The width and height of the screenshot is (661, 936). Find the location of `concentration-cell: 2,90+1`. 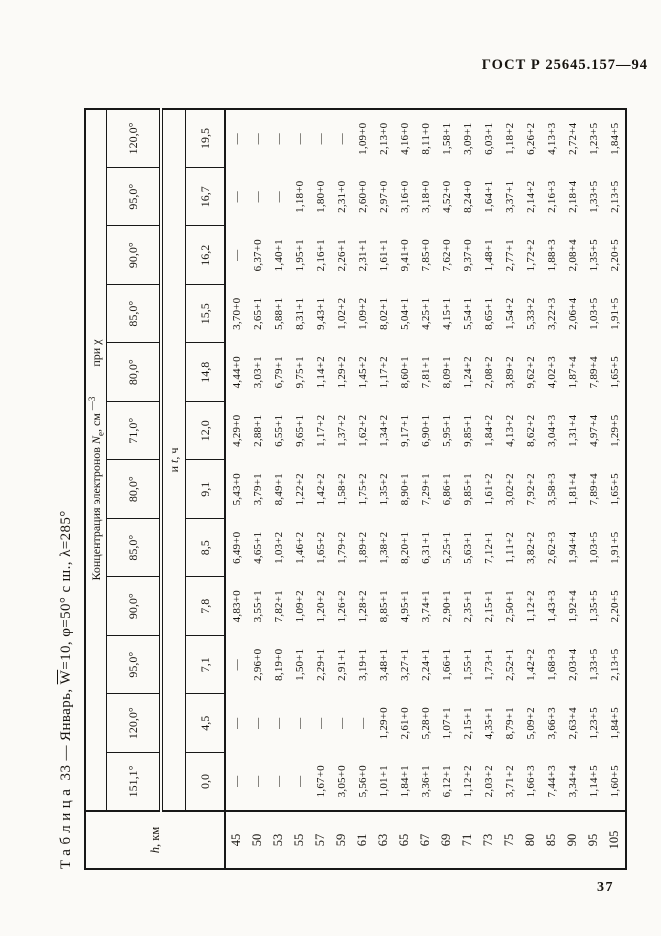

concentration-cell: 2,90+1 is located at coordinates (446, 606).